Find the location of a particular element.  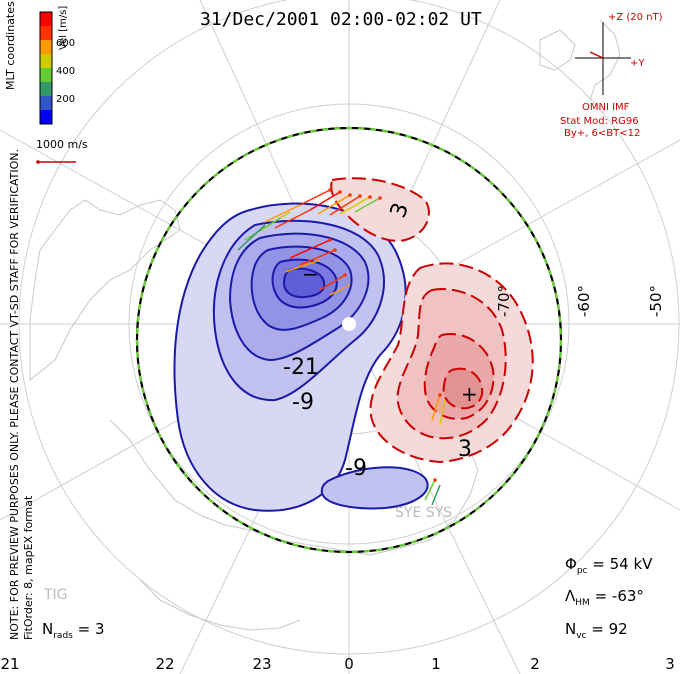

contour-label-minus9a: -9 is located at coordinates (303, 402).